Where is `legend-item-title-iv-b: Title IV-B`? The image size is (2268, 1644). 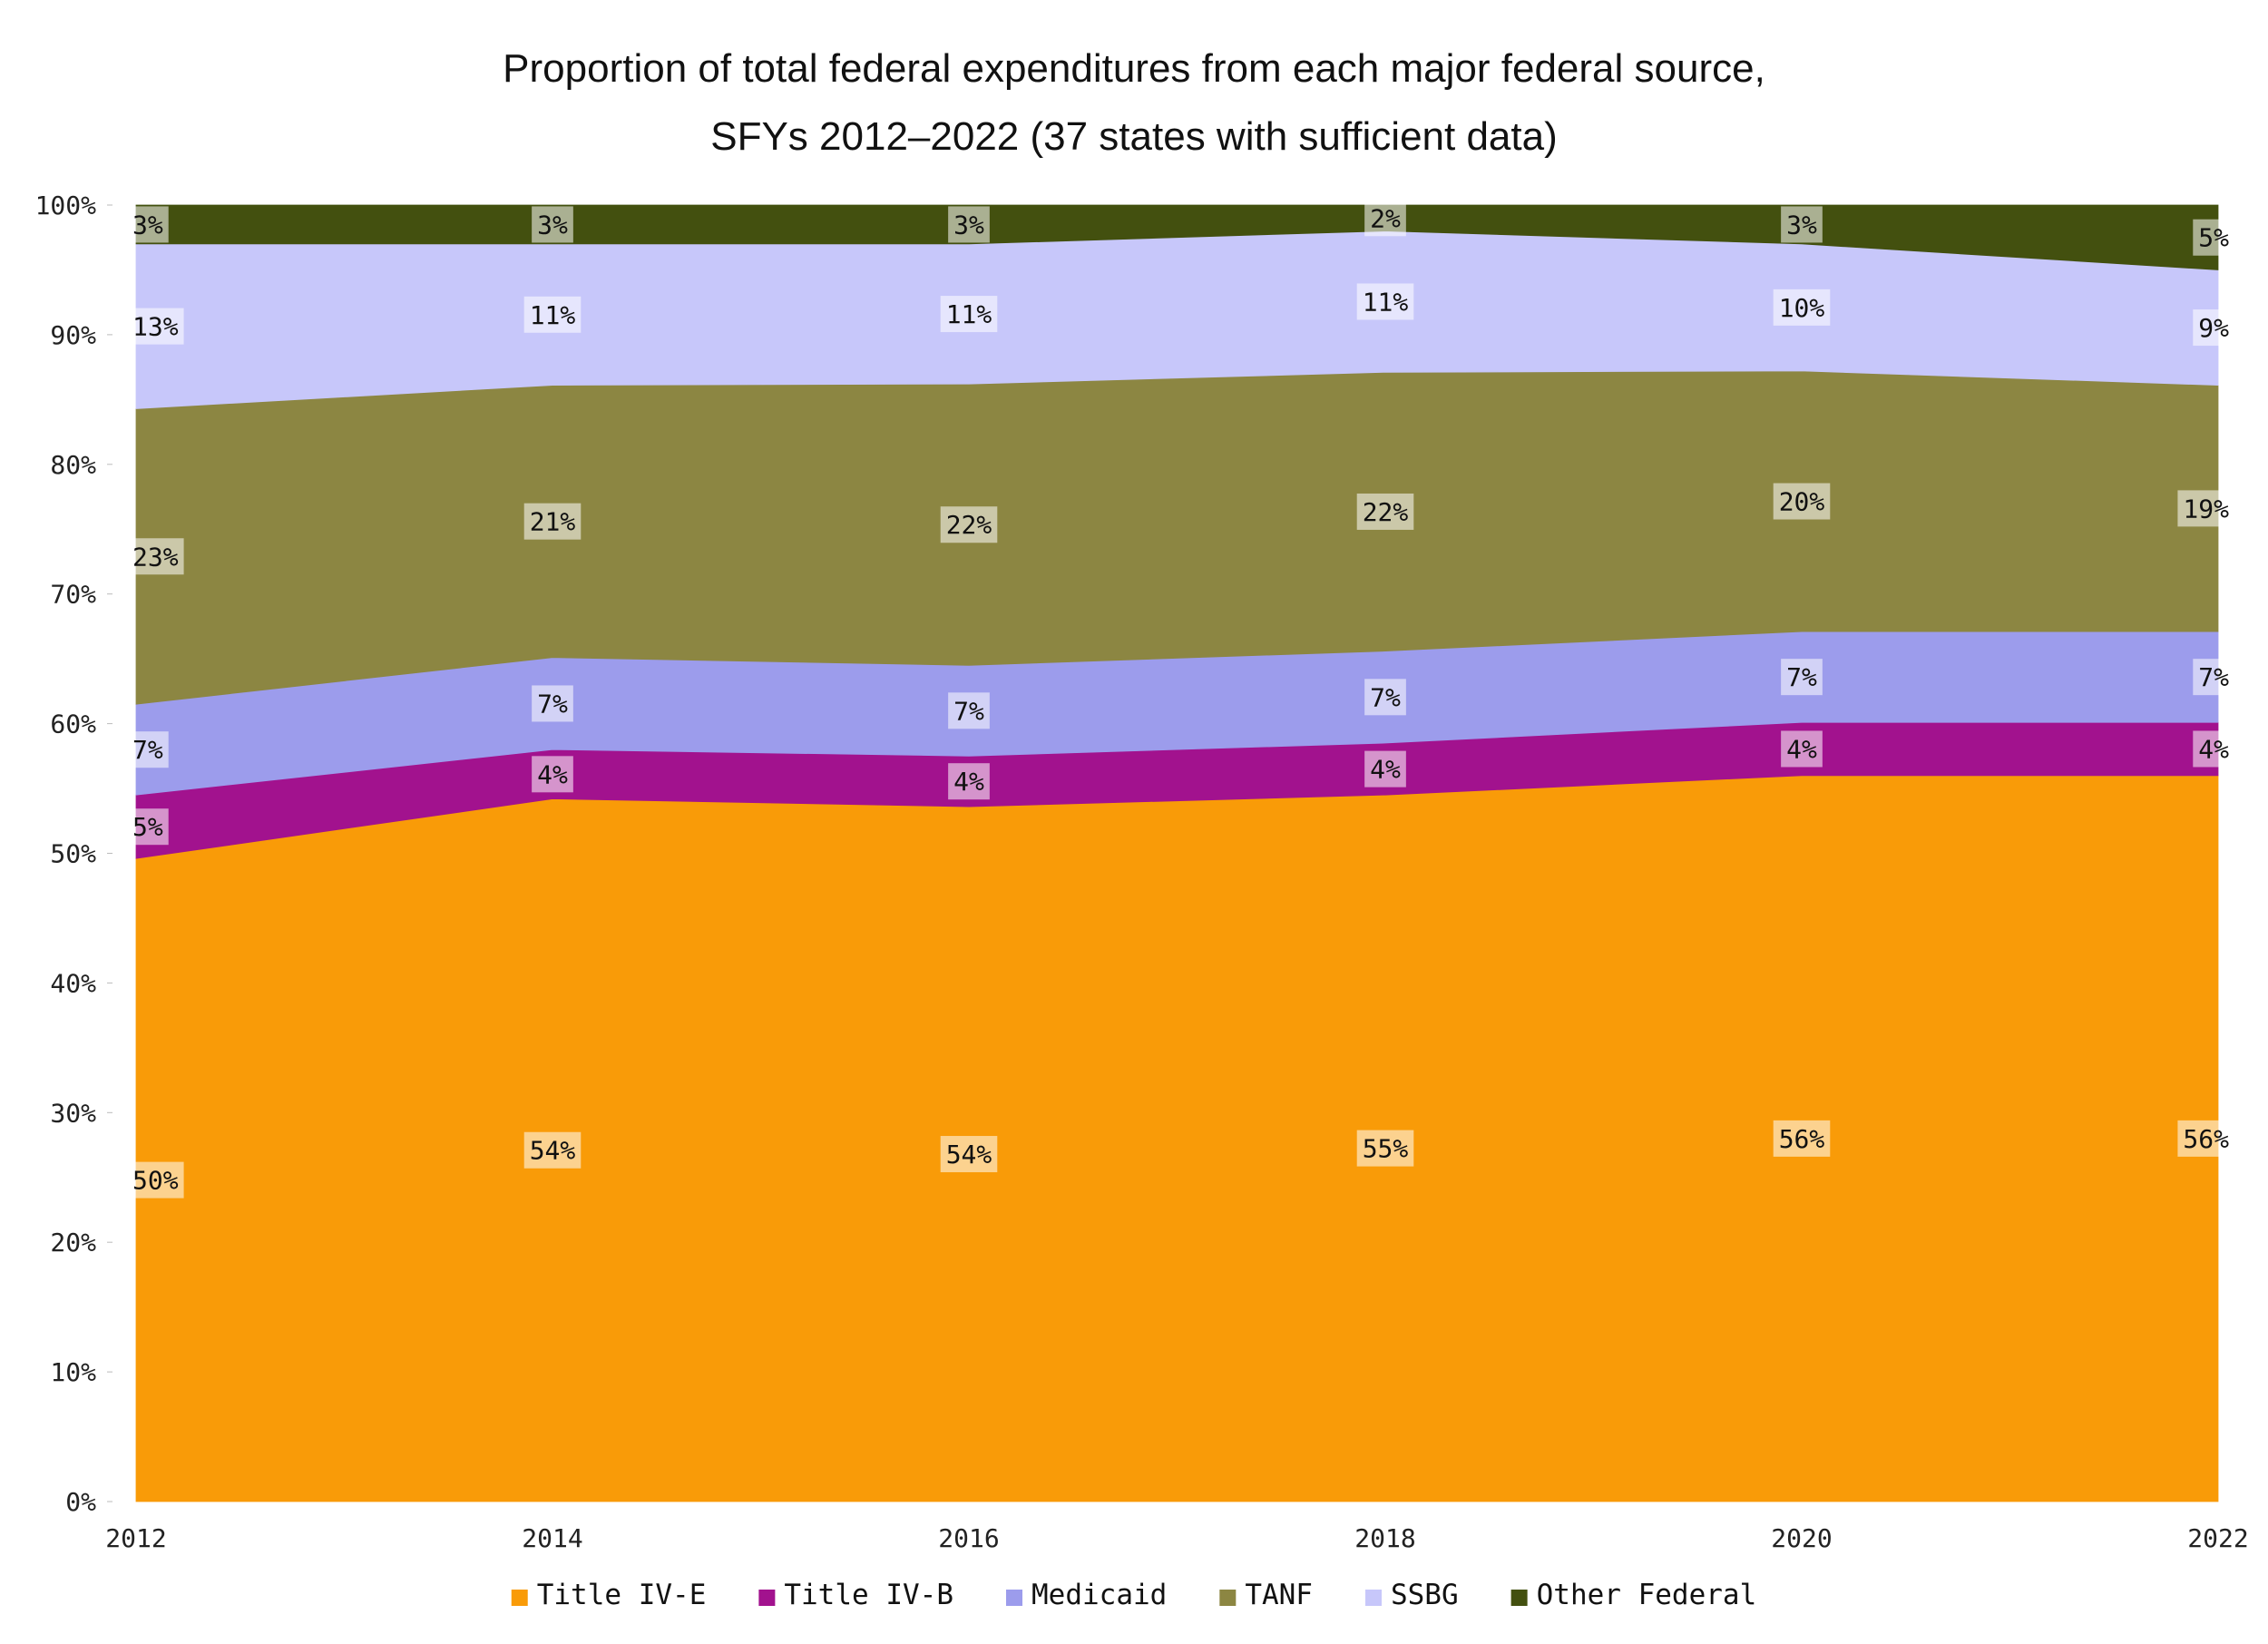 legend-item-title-iv-b: Title IV-B is located at coordinates (856, 1595).